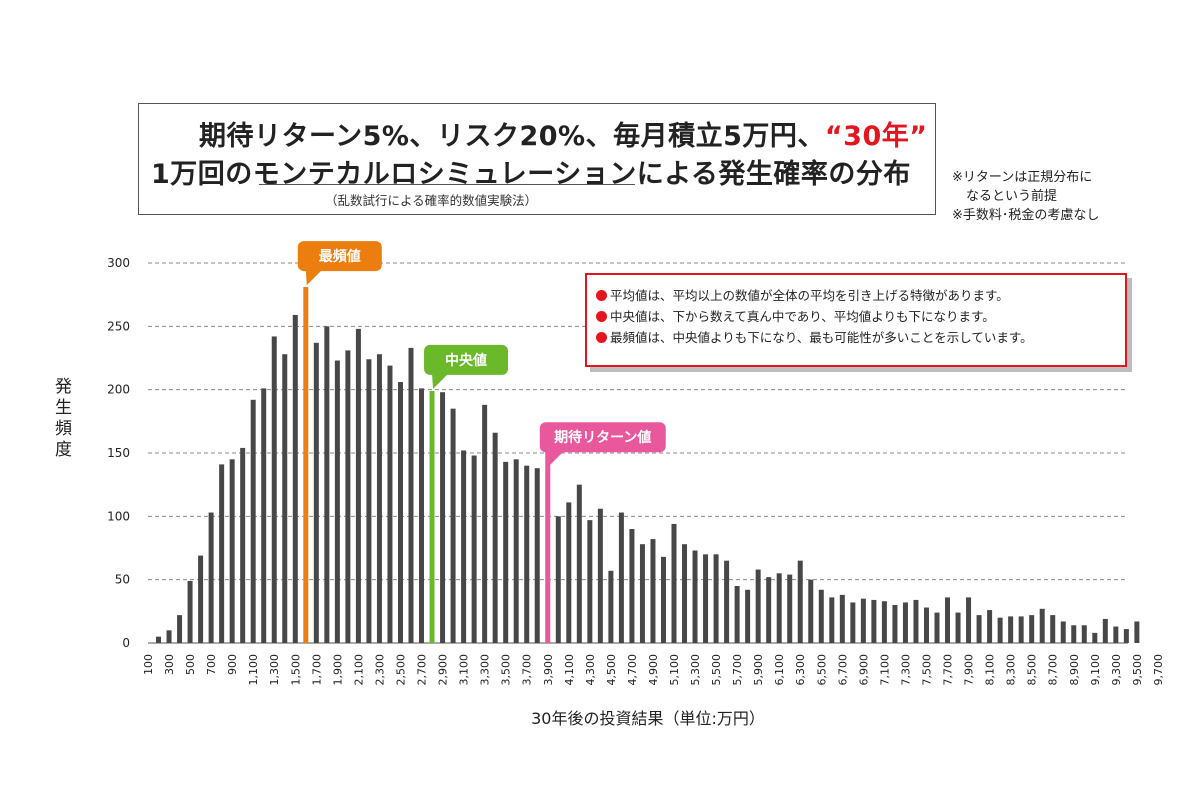 This screenshot has height=808, width=1200. Describe the element at coordinates (512, 136) in the screenshot. I see `title-line-1-text: 期待リターン5%、リスク20%、毎月積立5万円、` at that location.